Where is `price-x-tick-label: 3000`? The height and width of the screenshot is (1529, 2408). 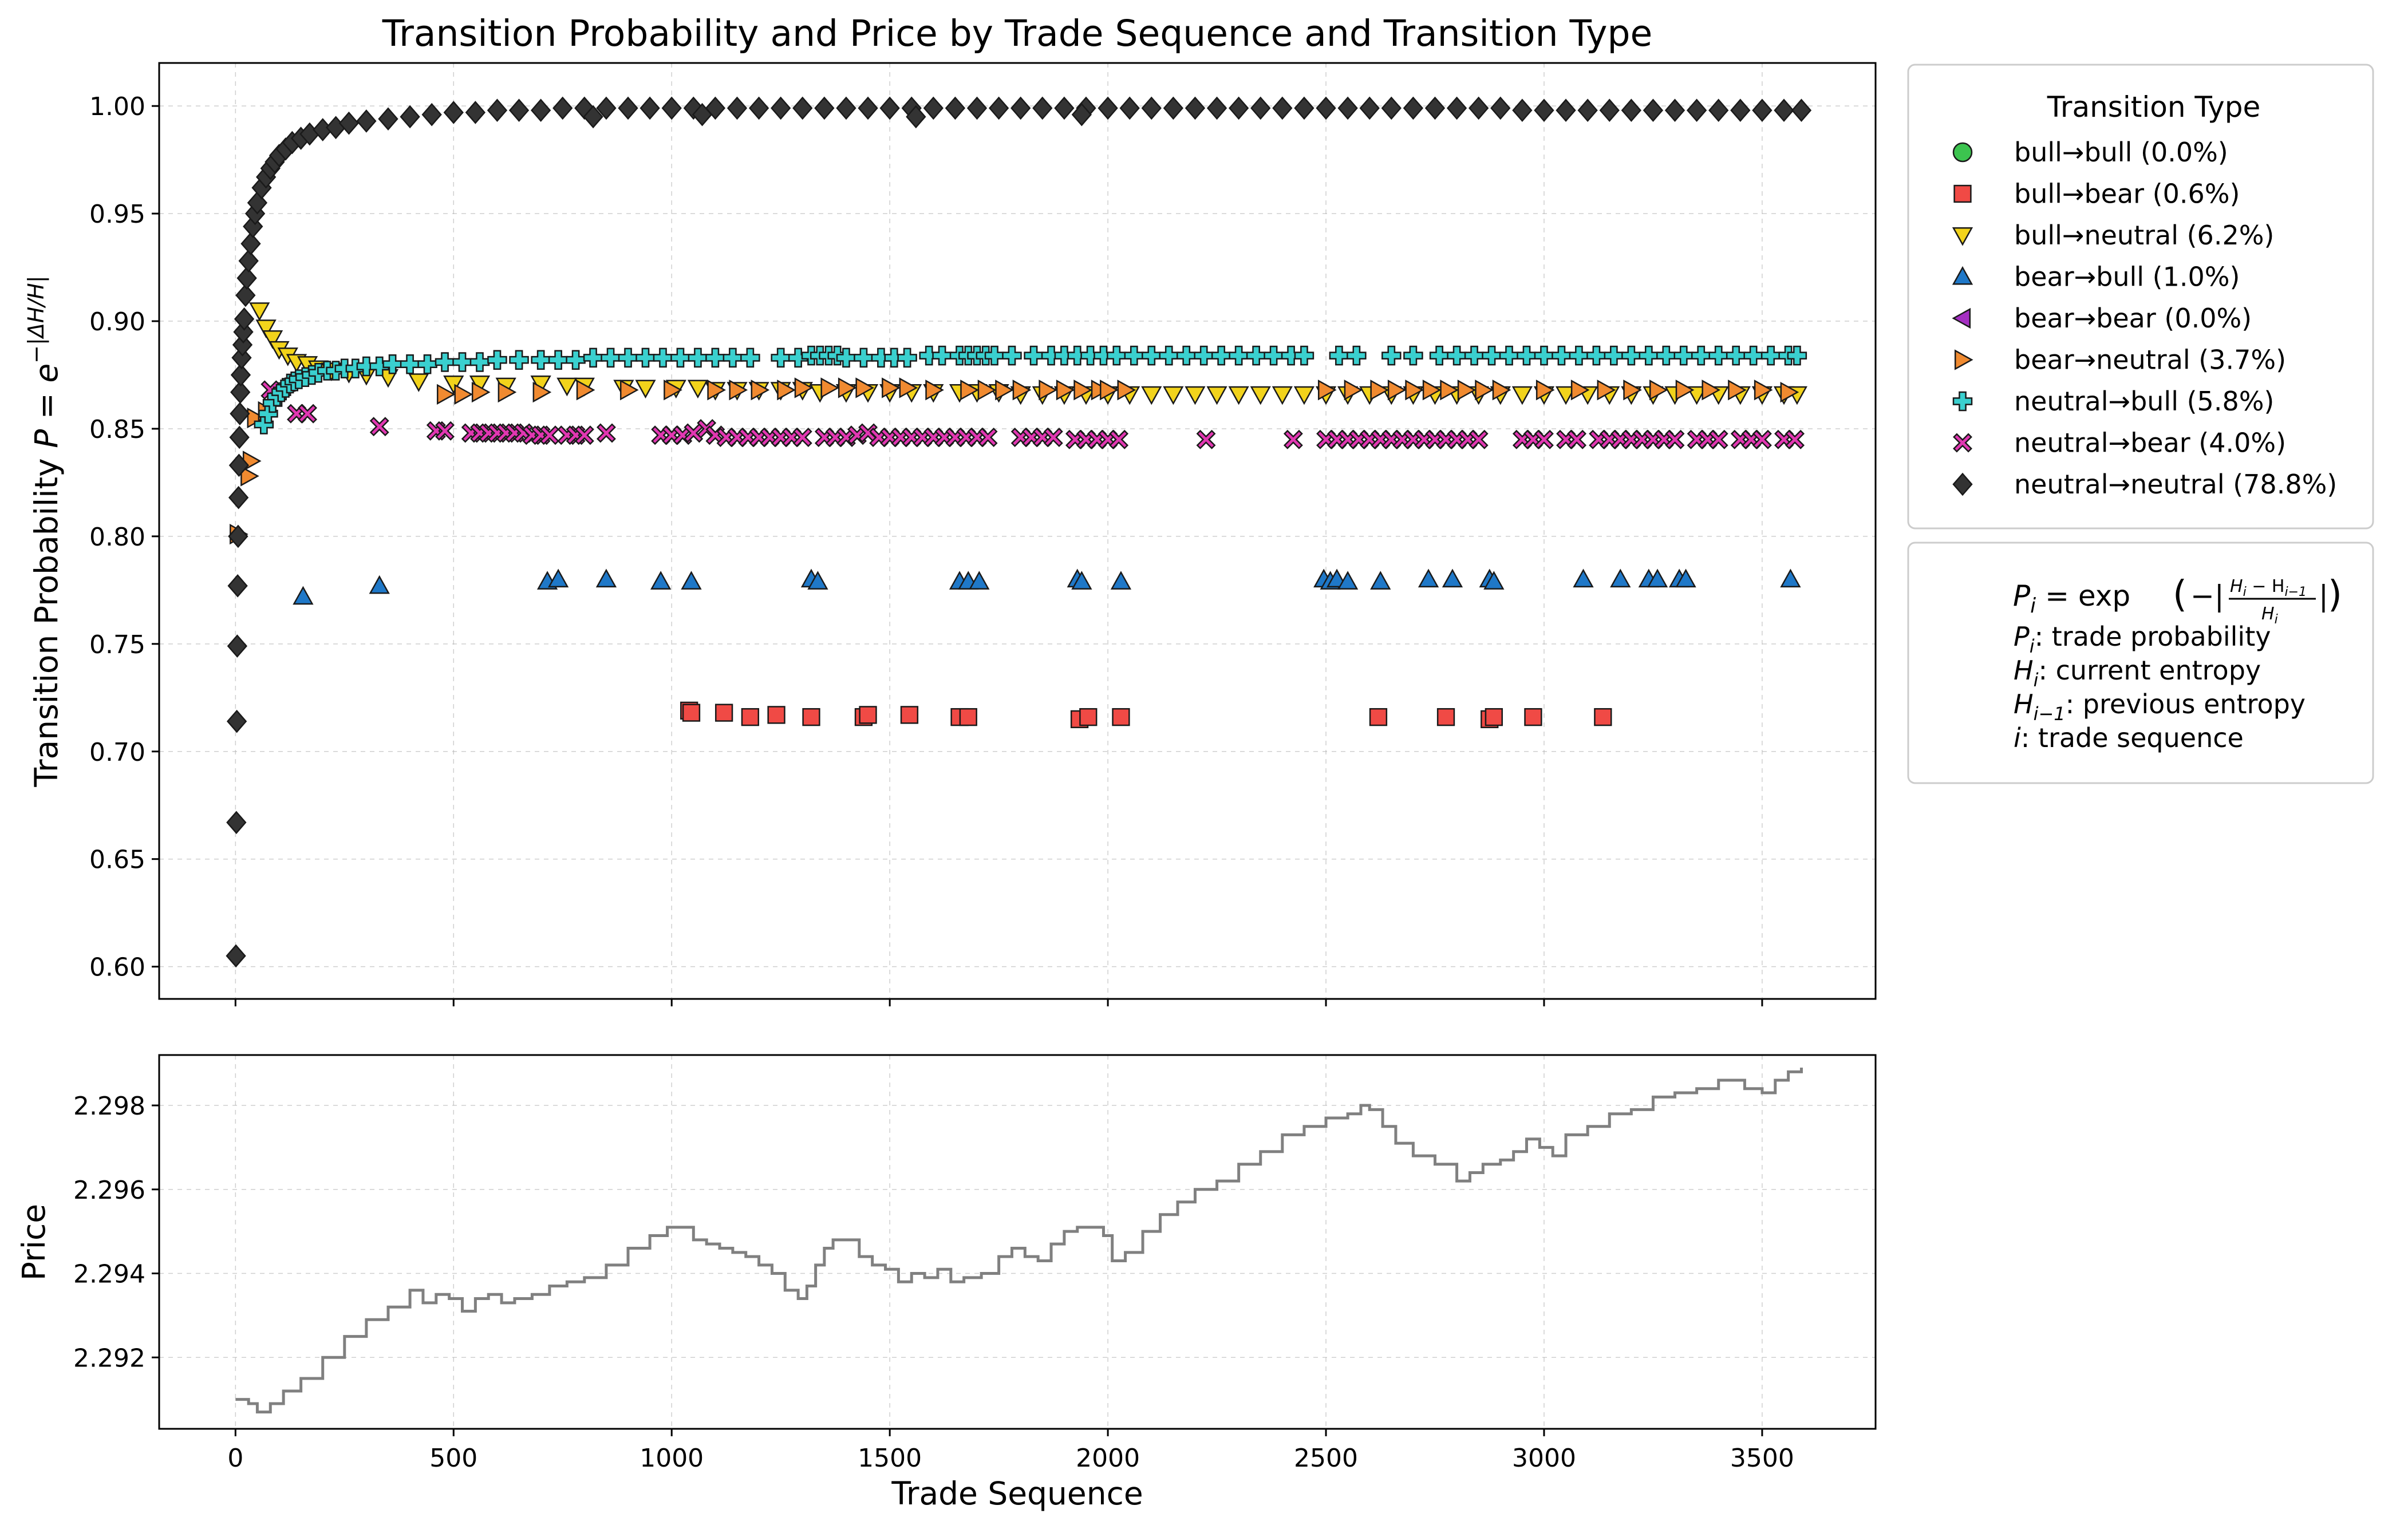
price-x-tick-label: 3000 is located at coordinates (1544, 1459).